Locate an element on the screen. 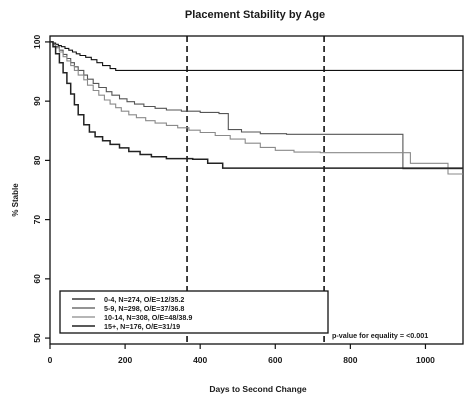  x-tick-label: 800 is located at coordinates (350, 360).